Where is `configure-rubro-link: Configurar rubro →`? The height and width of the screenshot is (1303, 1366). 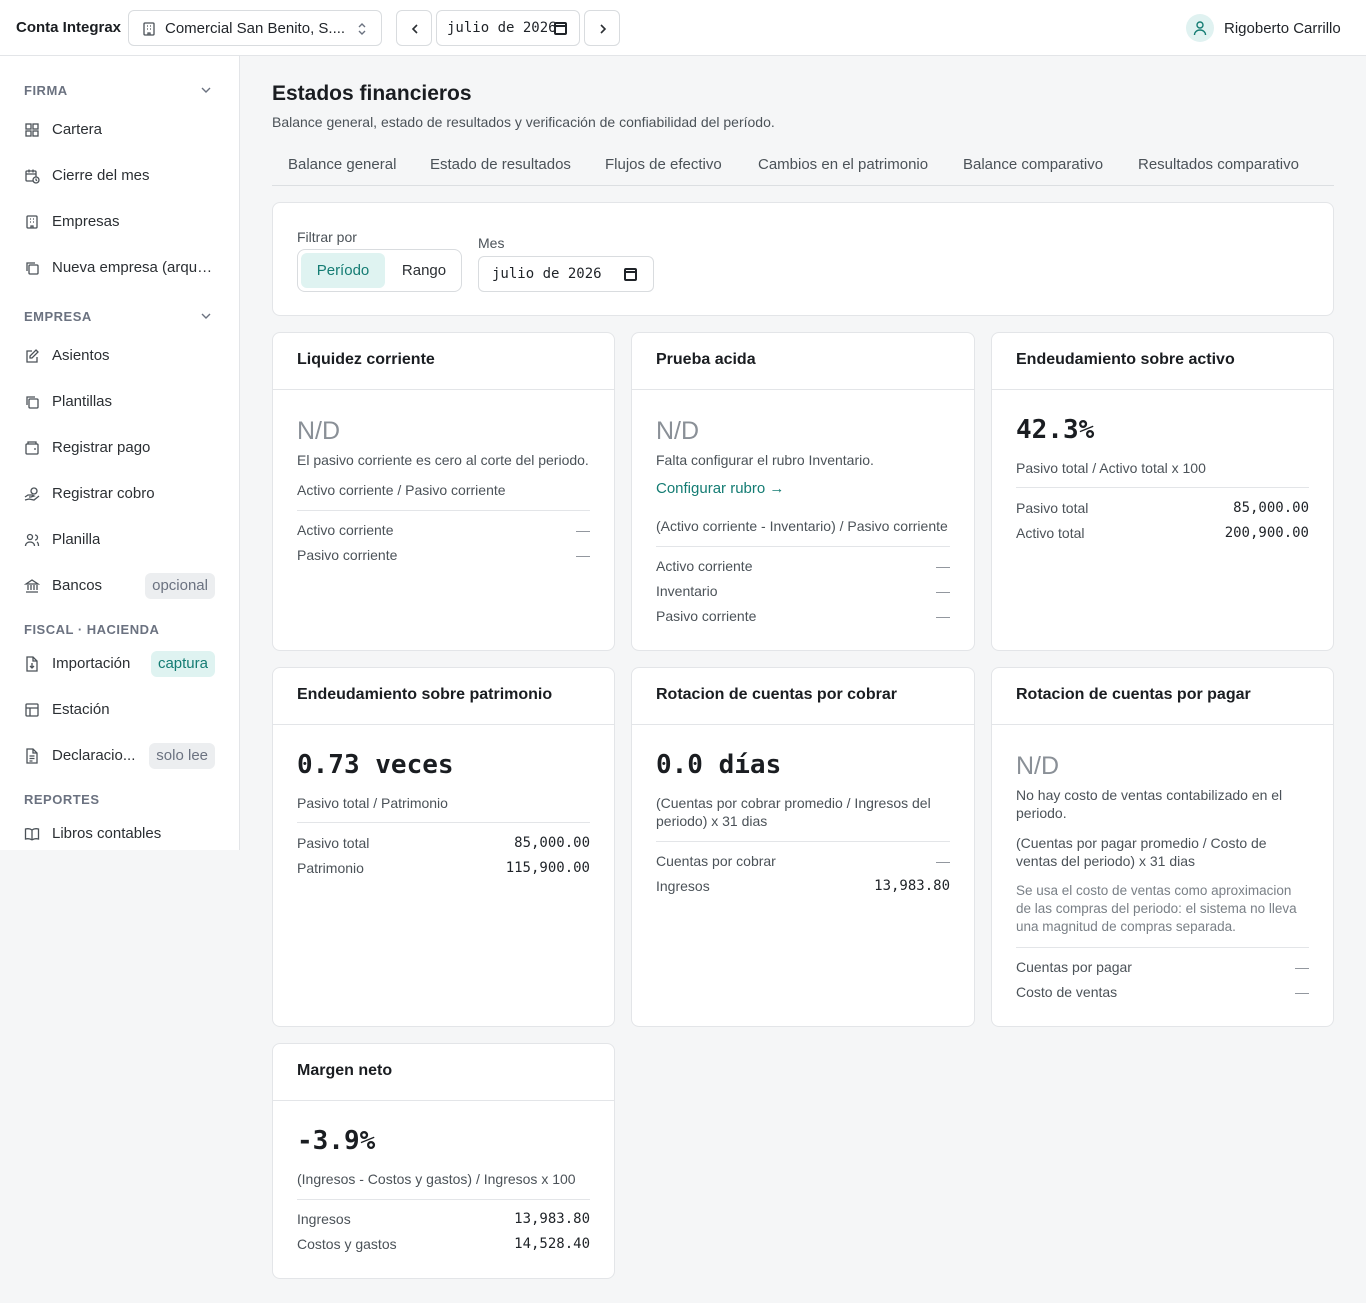
configure-rubro-link: Configurar rubro → is located at coordinates (720, 488).